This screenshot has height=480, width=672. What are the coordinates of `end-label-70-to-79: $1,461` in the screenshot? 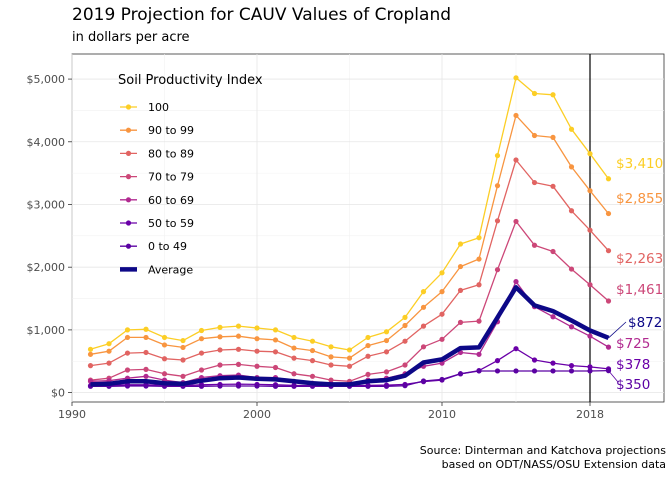 It's located at (639, 290).